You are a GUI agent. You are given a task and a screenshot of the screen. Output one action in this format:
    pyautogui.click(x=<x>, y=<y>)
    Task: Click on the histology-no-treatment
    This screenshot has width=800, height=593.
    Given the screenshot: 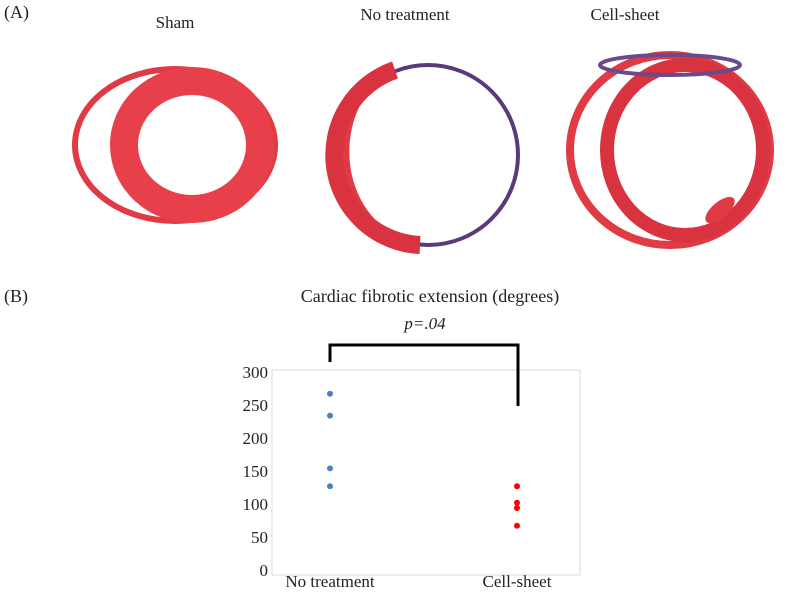 What is the action you would take?
    pyautogui.click(x=422, y=157)
    